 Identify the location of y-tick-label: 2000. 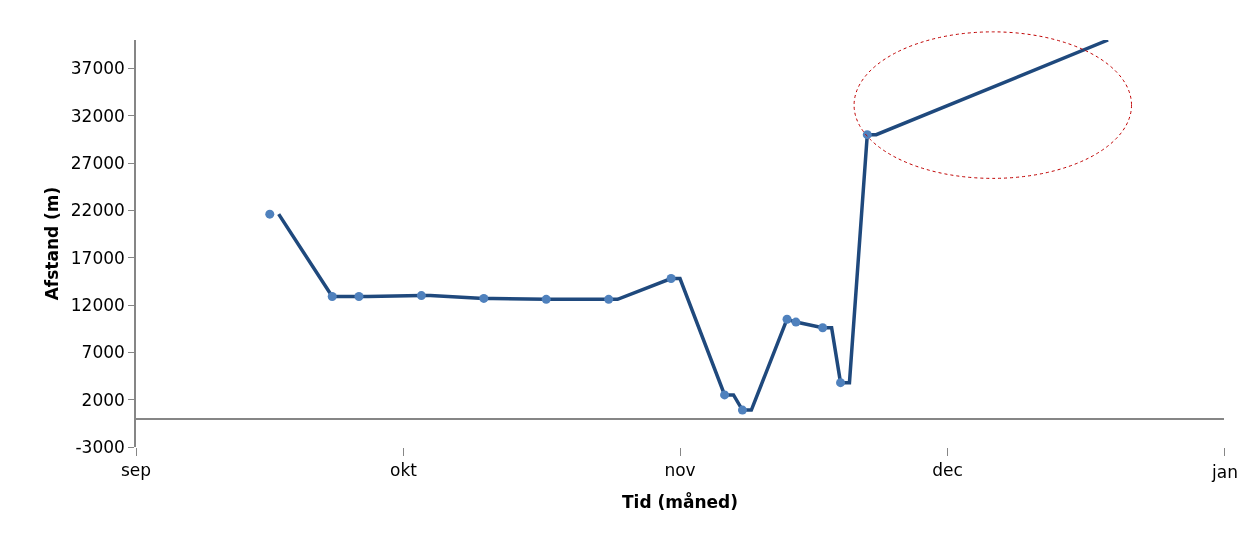
(103, 399).